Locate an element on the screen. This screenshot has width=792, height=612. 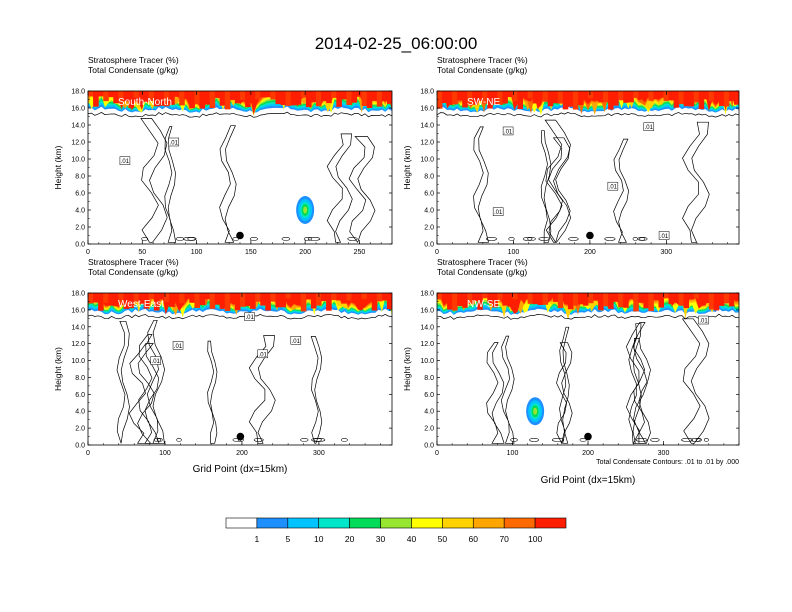
x-axis-label: Grid Point (dx=15km) is located at coordinates (240, 469).